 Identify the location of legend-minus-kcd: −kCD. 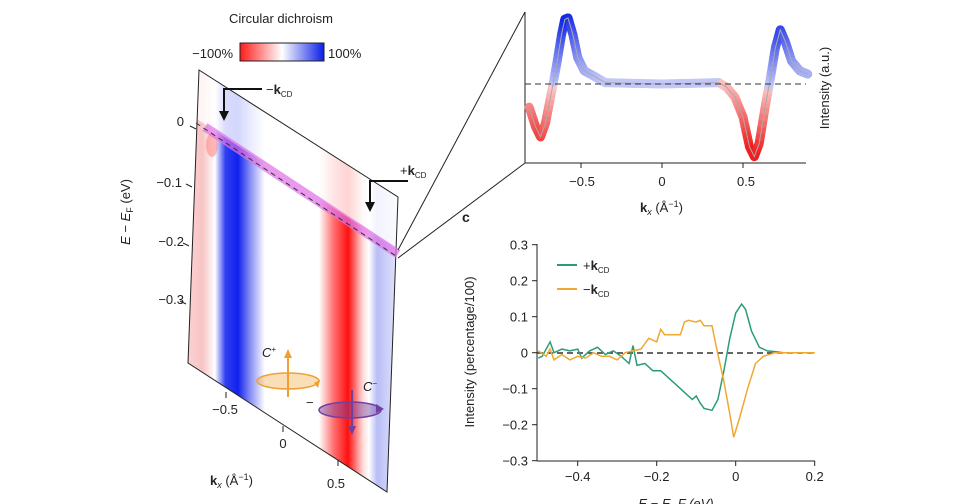
(596, 290).